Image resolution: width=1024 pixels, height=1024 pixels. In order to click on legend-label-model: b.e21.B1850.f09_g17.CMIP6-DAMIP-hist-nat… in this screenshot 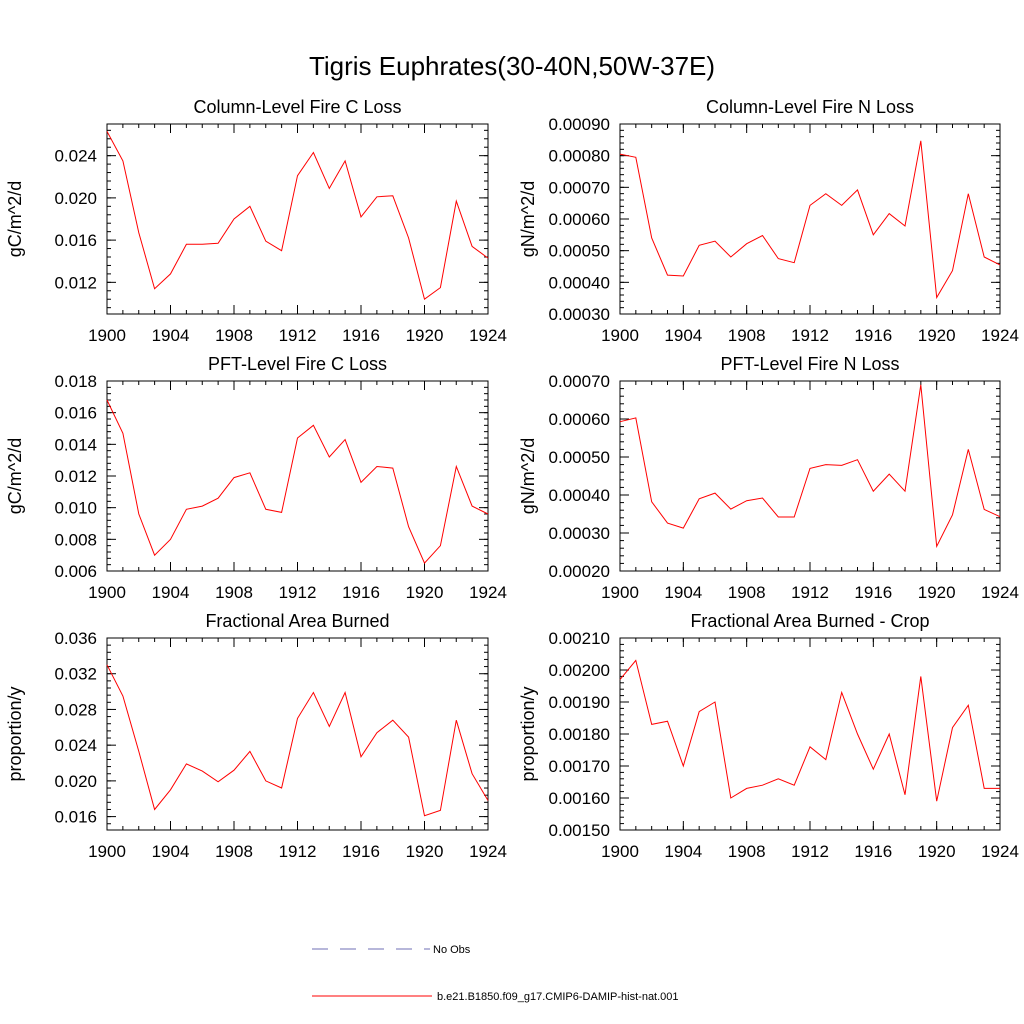, I will do `click(558, 997)`.